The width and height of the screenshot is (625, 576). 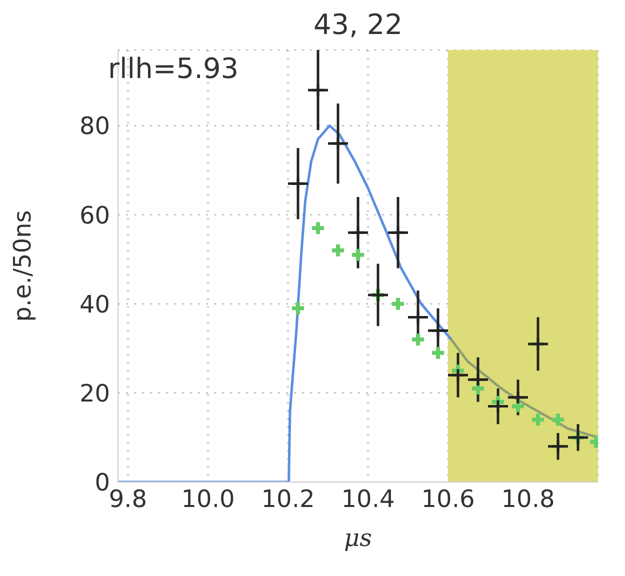 What do you see at coordinates (448, 499) in the screenshot?
I see `x-tick-label: 10.6` at bounding box center [448, 499].